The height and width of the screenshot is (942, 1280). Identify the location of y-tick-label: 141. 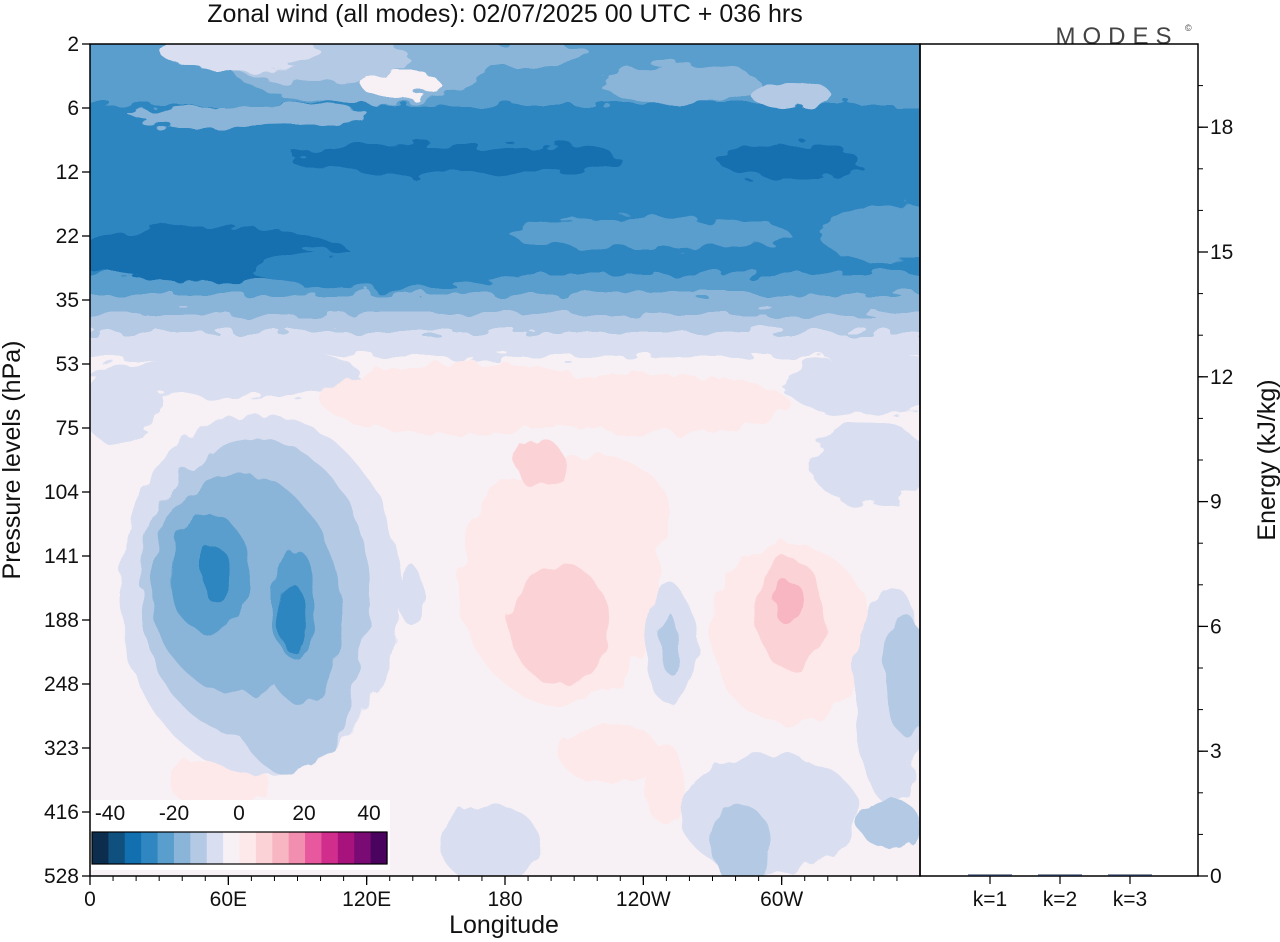
(61, 556).